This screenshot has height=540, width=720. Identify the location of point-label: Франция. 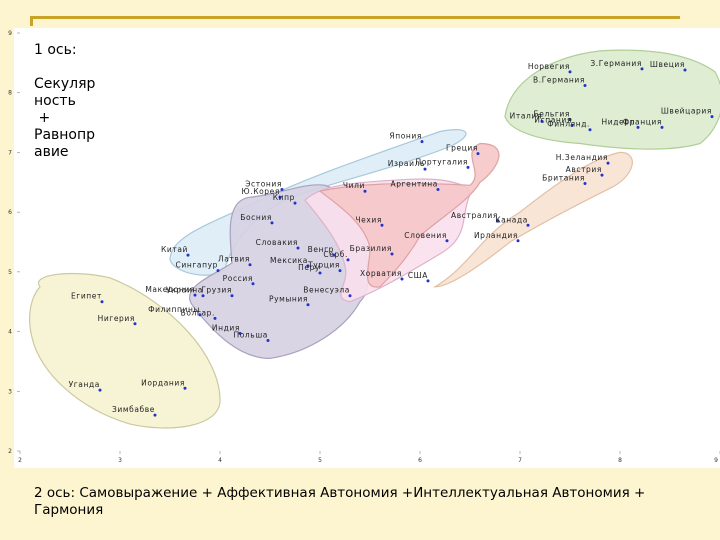
(642, 121).